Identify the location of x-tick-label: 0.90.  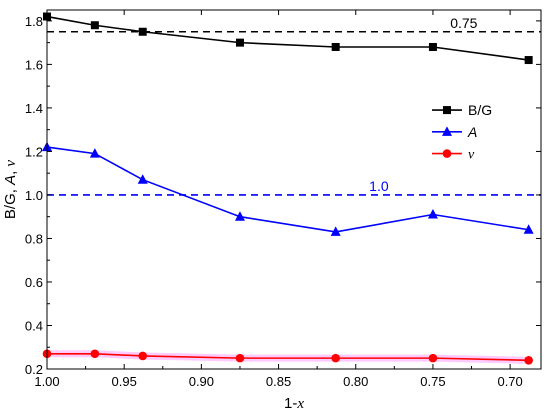
(201, 381).